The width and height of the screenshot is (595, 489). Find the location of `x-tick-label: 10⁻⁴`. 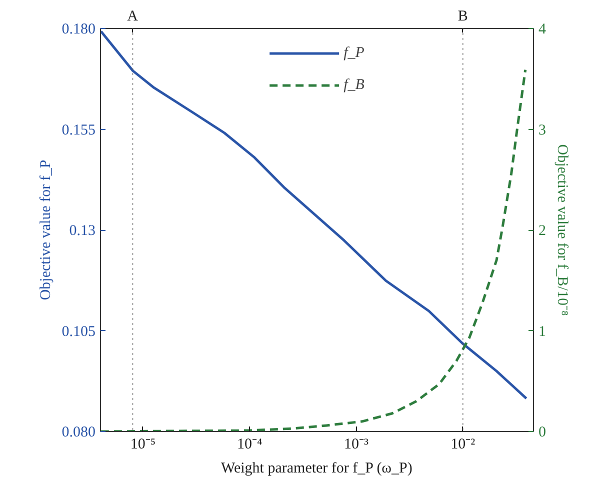

x-tick-label: 10⁻⁴ is located at coordinates (249, 444).